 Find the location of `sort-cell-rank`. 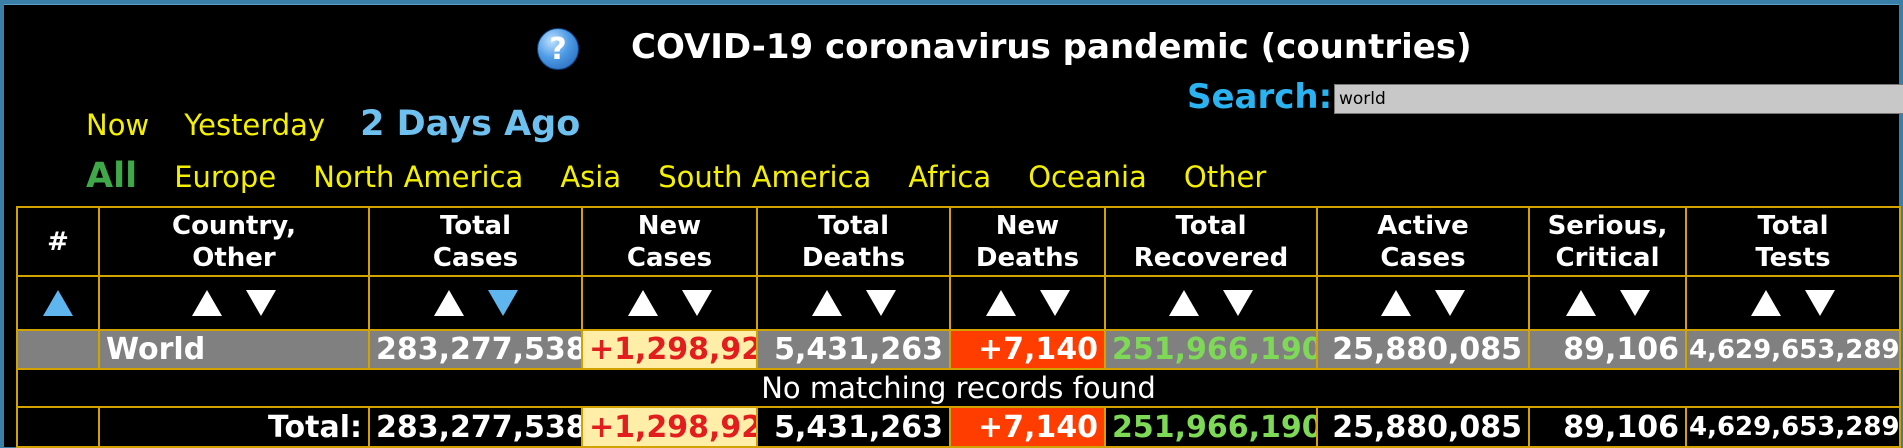

sort-cell-rank is located at coordinates (58, 303).